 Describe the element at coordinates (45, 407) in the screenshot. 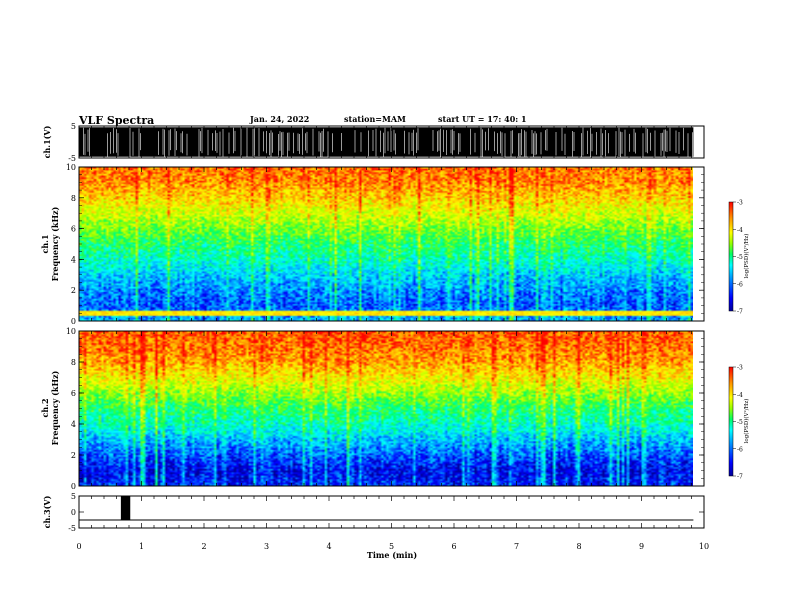

I see `ch2-spectrogram-ylabel-ch: ch.2` at that location.